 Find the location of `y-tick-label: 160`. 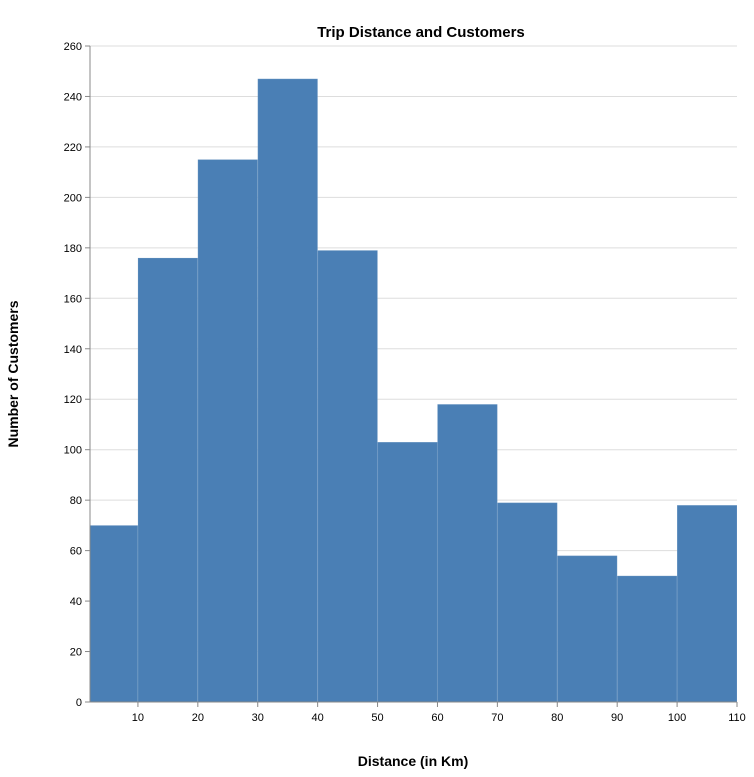

y-tick-label: 160 is located at coordinates (73, 299).